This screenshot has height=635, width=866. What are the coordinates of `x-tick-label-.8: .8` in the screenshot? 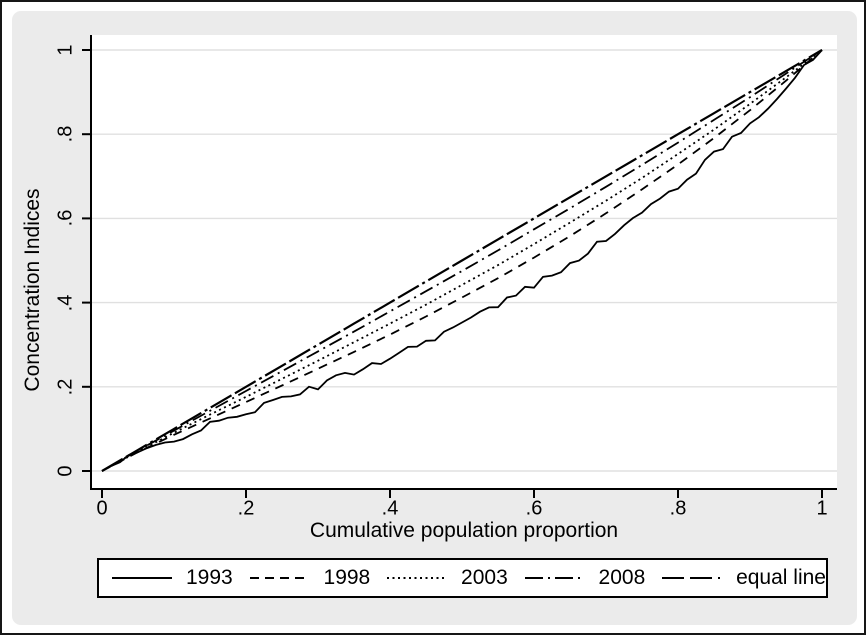 It's located at (678, 508).